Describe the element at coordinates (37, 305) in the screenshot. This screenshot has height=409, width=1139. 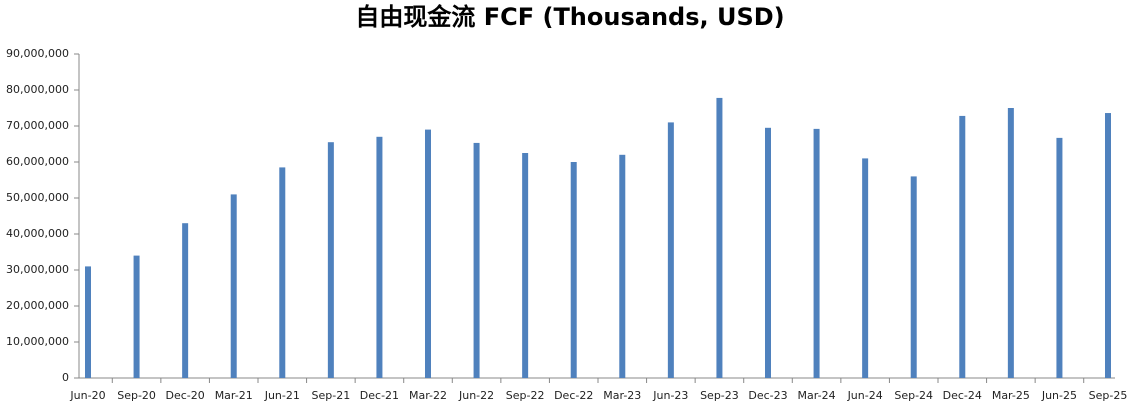
I see `y-tick-label: 20,000,000` at that location.